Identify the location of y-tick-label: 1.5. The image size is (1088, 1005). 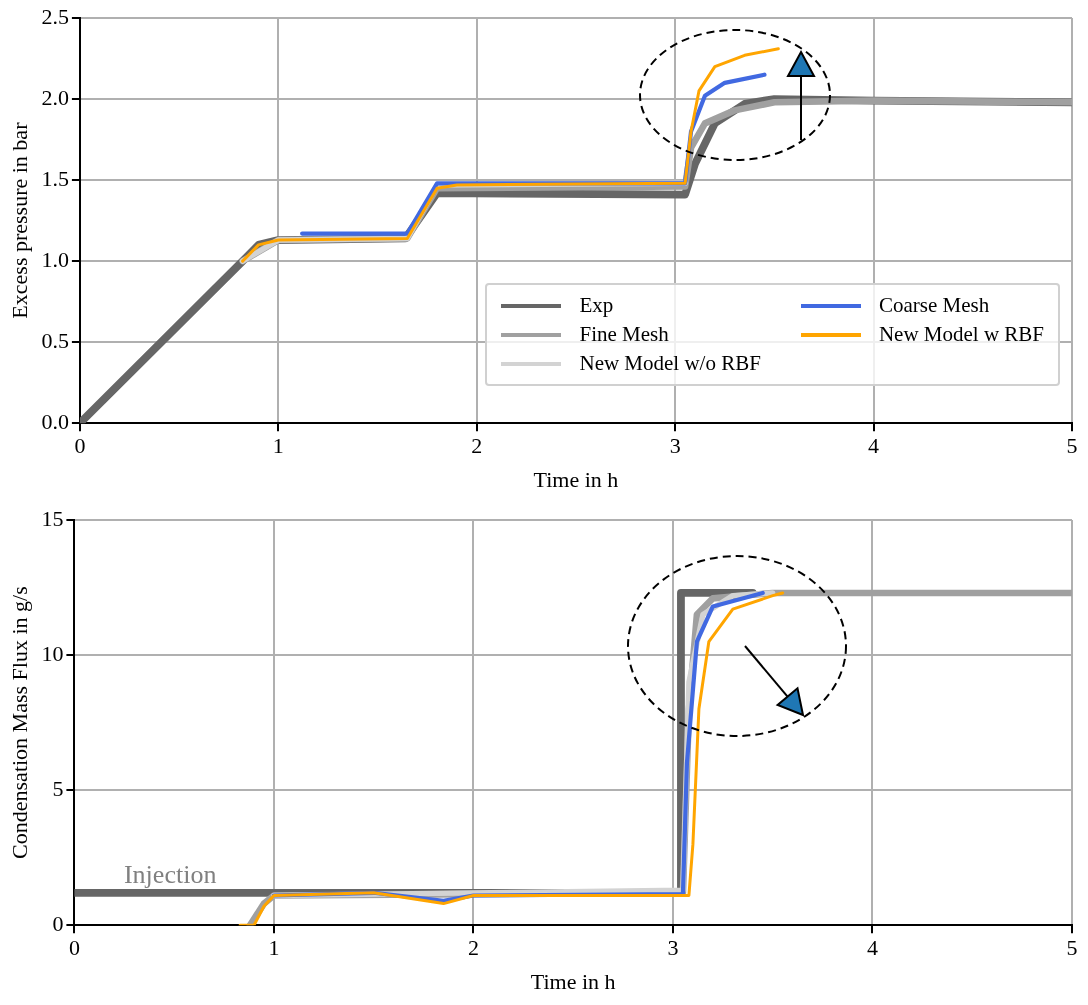
(55, 178).